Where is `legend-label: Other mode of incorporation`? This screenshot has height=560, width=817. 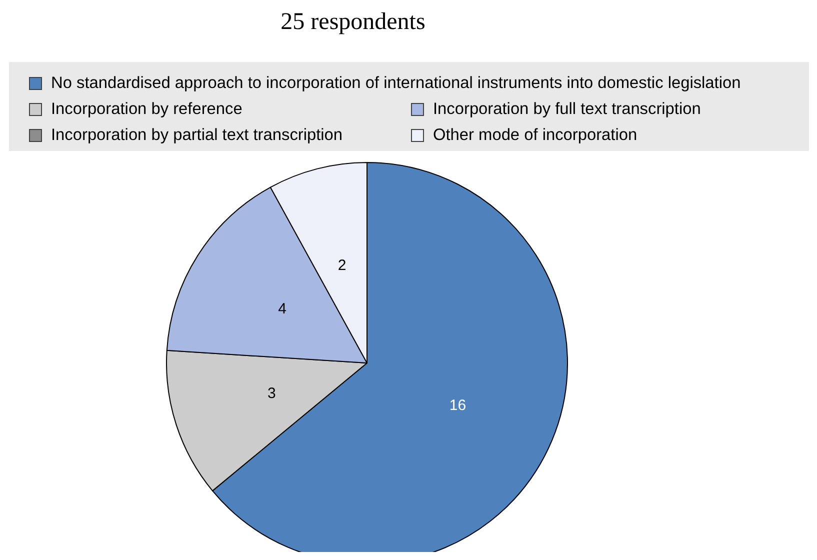 legend-label: Other mode of incorporation is located at coordinates (535, 135).